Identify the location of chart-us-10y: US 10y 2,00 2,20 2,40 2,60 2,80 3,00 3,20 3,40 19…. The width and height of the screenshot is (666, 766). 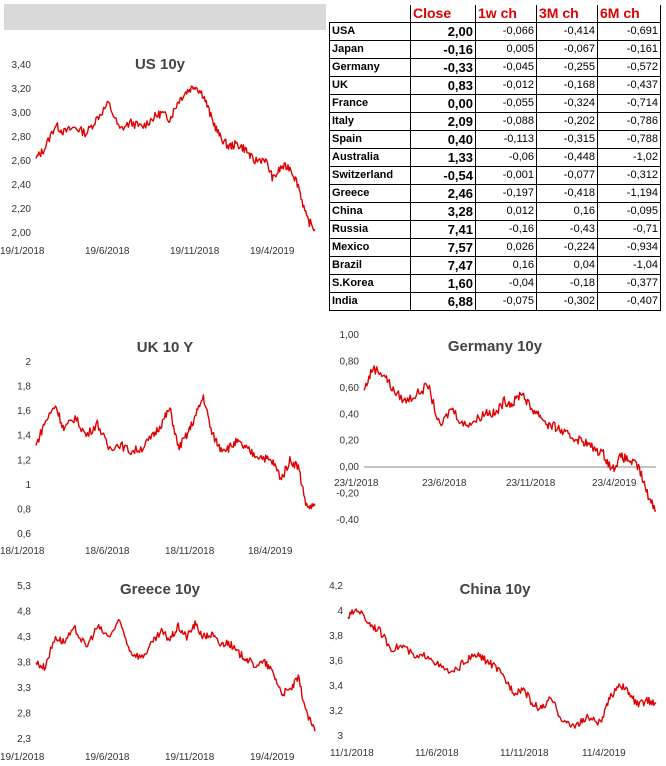
(158, 156).